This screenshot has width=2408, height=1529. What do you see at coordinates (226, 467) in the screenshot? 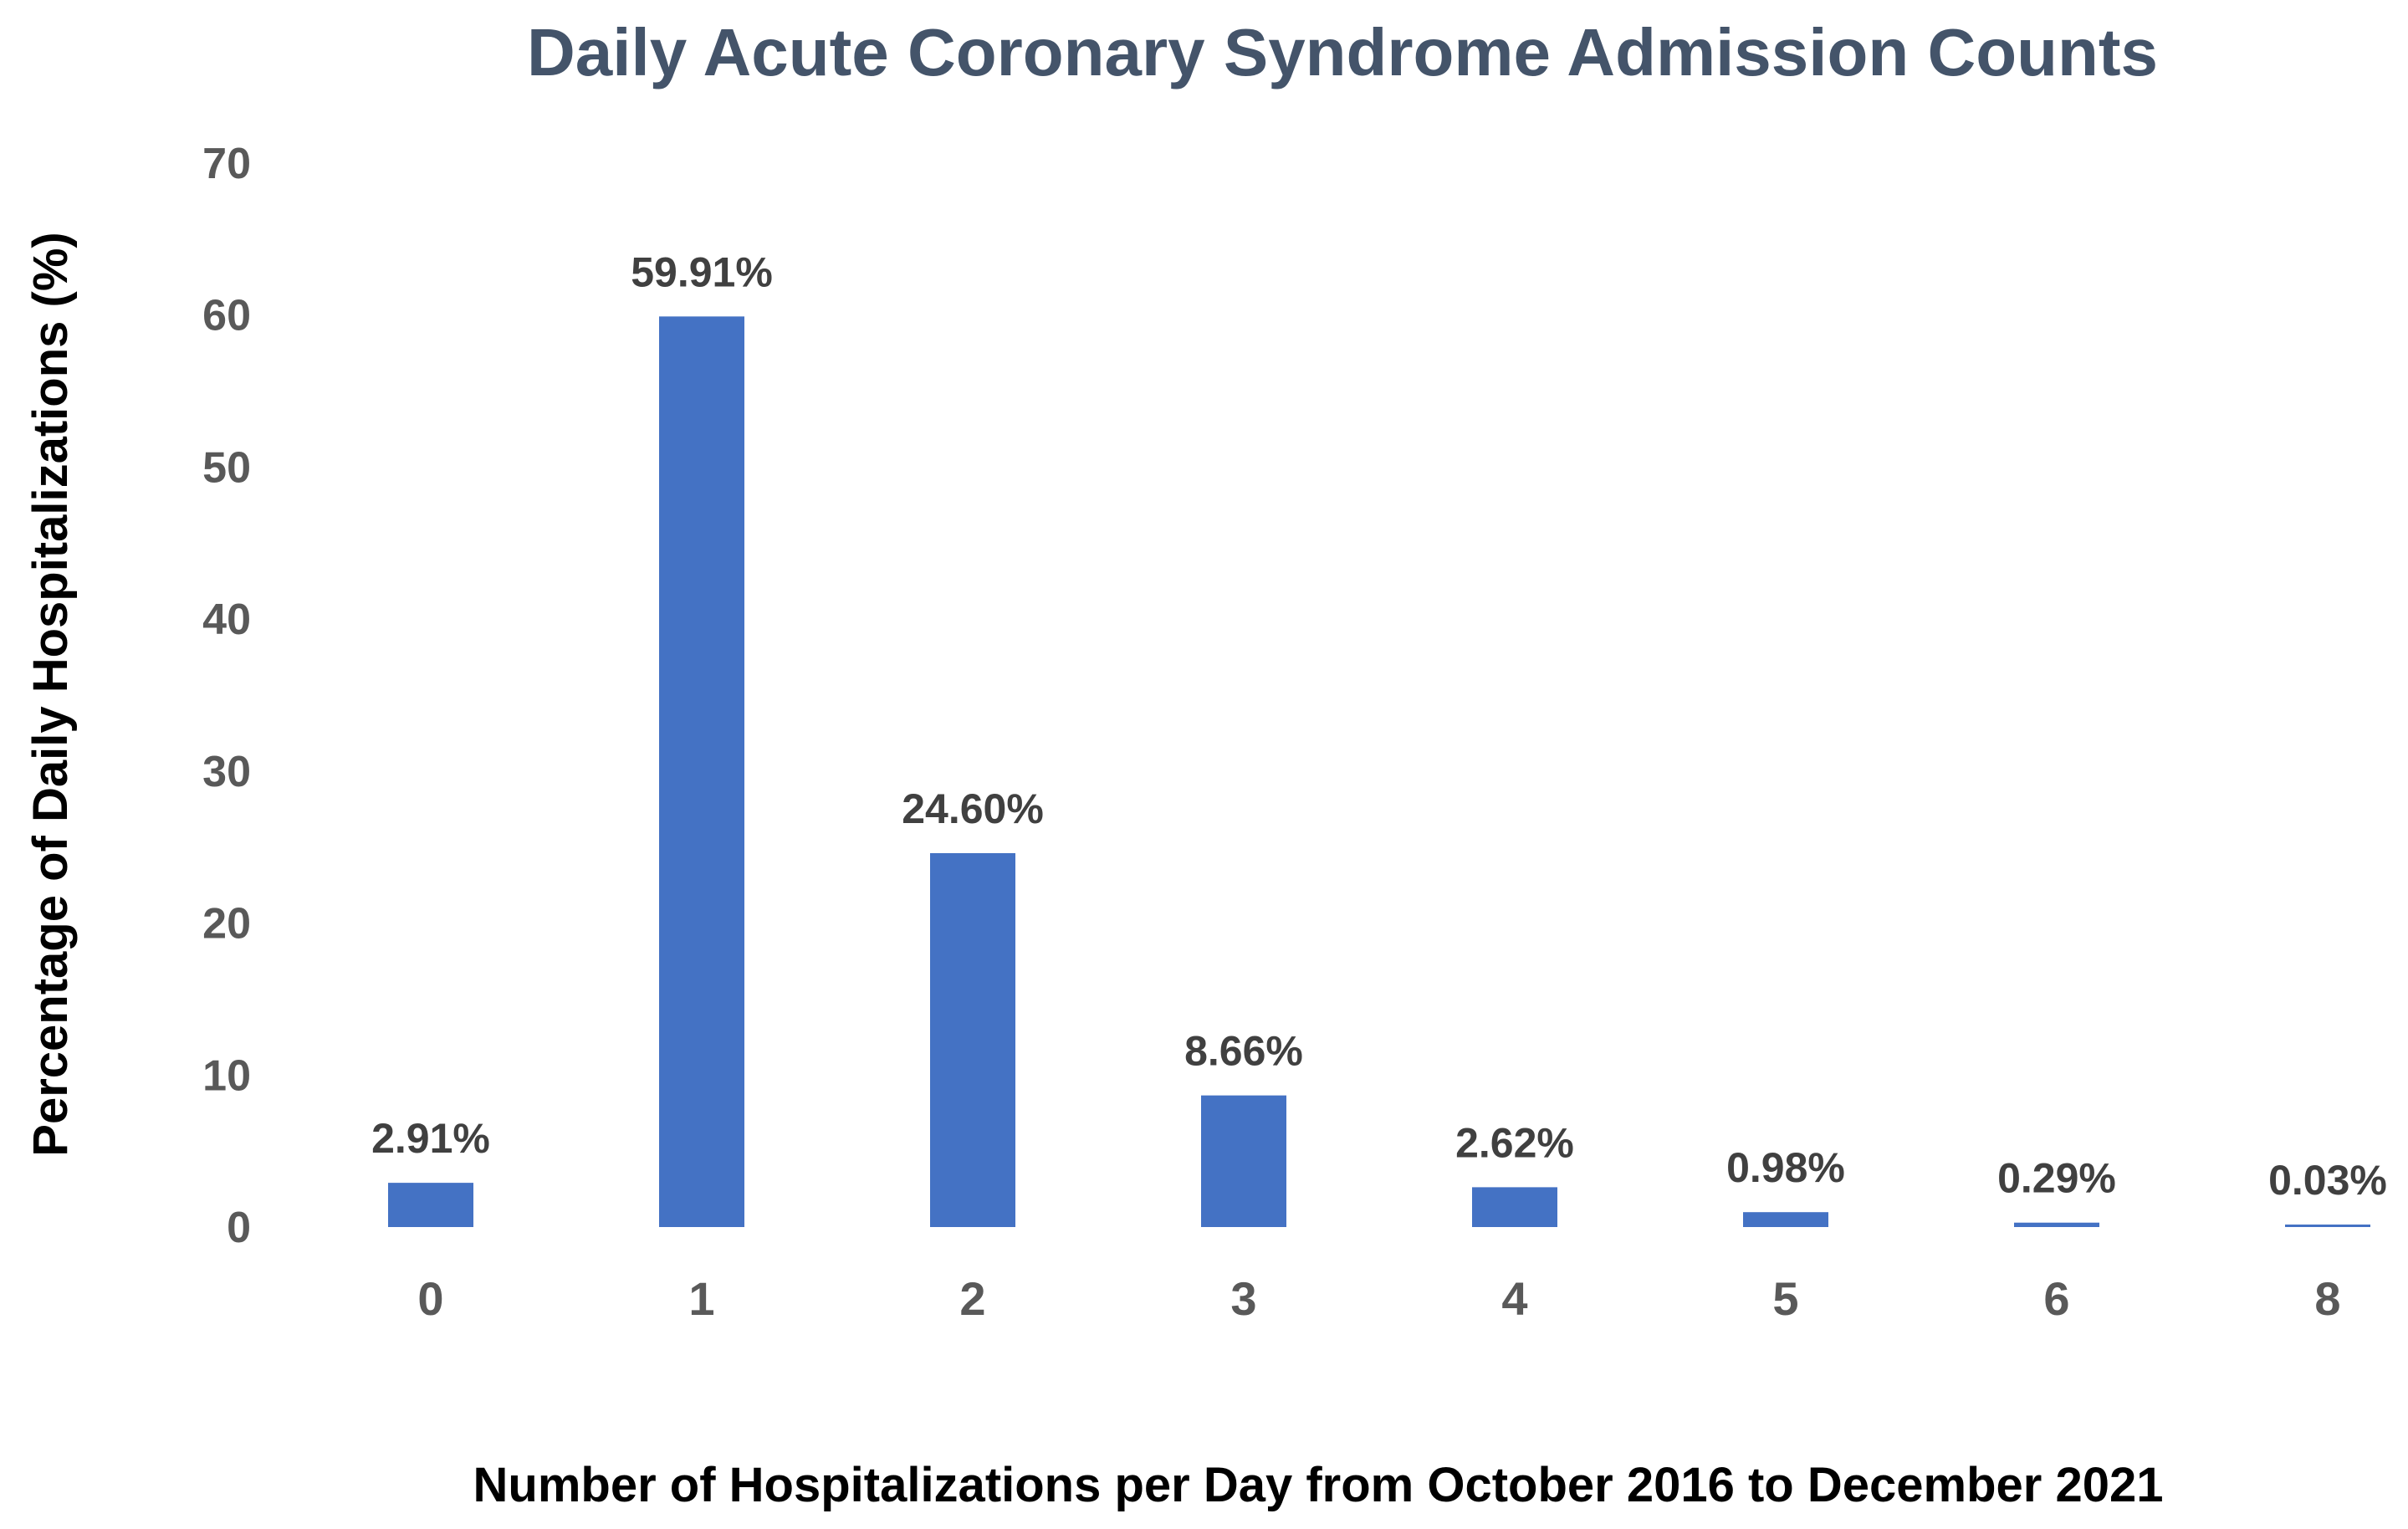
I see `y-tick-label: 50` at bounding box center [226, 467].